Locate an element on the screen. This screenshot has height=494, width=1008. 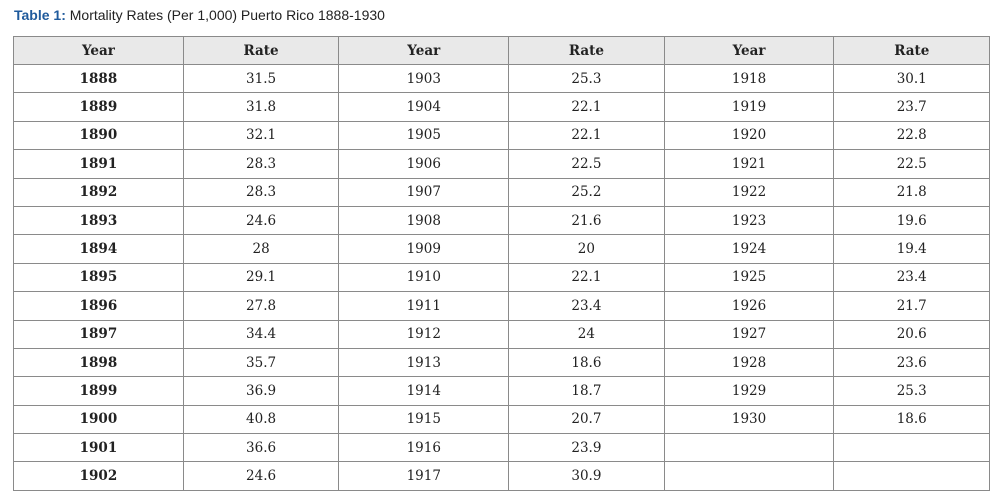
rate-cell: 23.9 is located at coordinates (586, 448).